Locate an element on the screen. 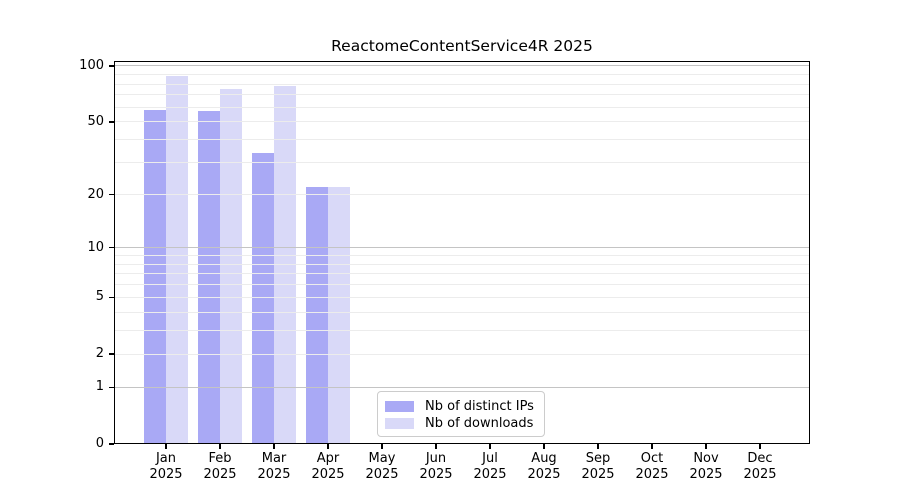 This screenshot has width=900, height=500. bar-ips-jan is located at coordinates (155, 276).